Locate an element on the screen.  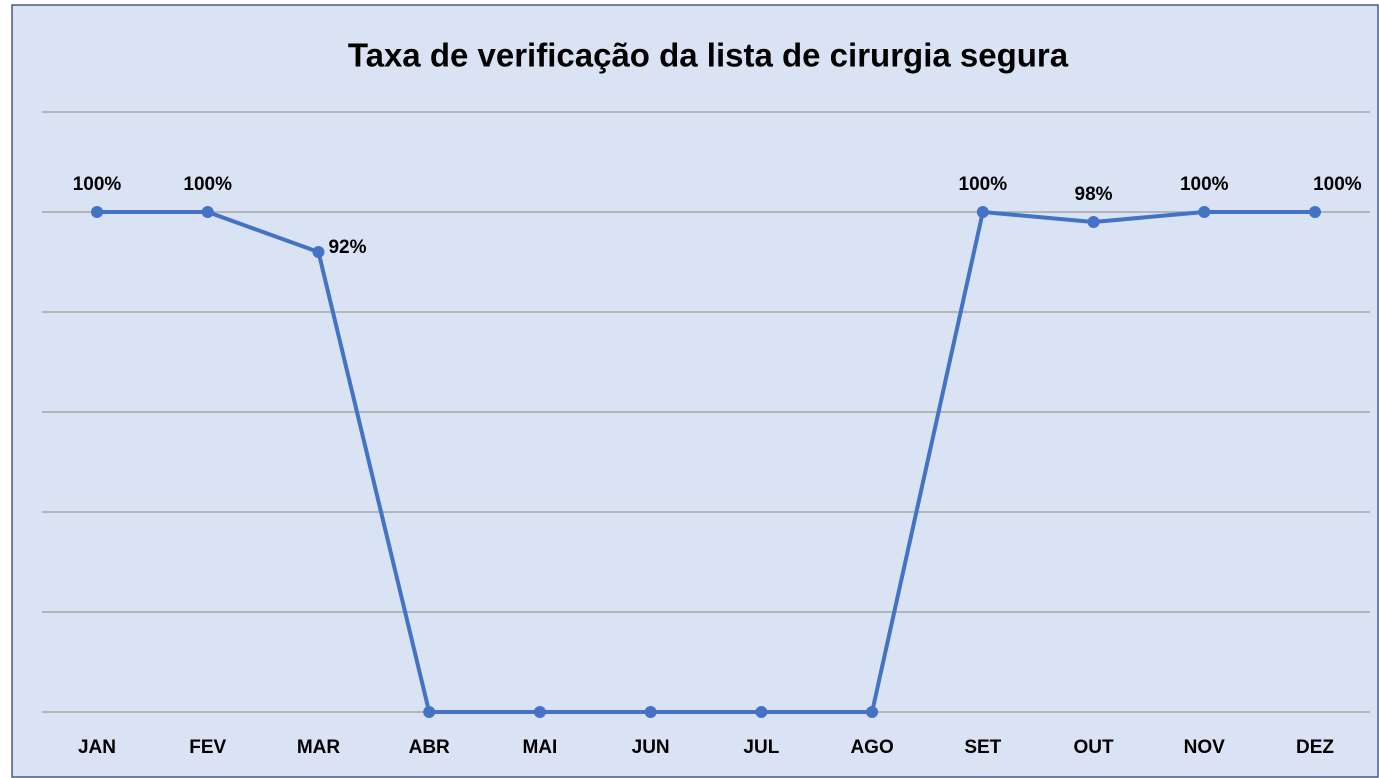
x-tick-label: JUL is located at coordinates (761, 747).